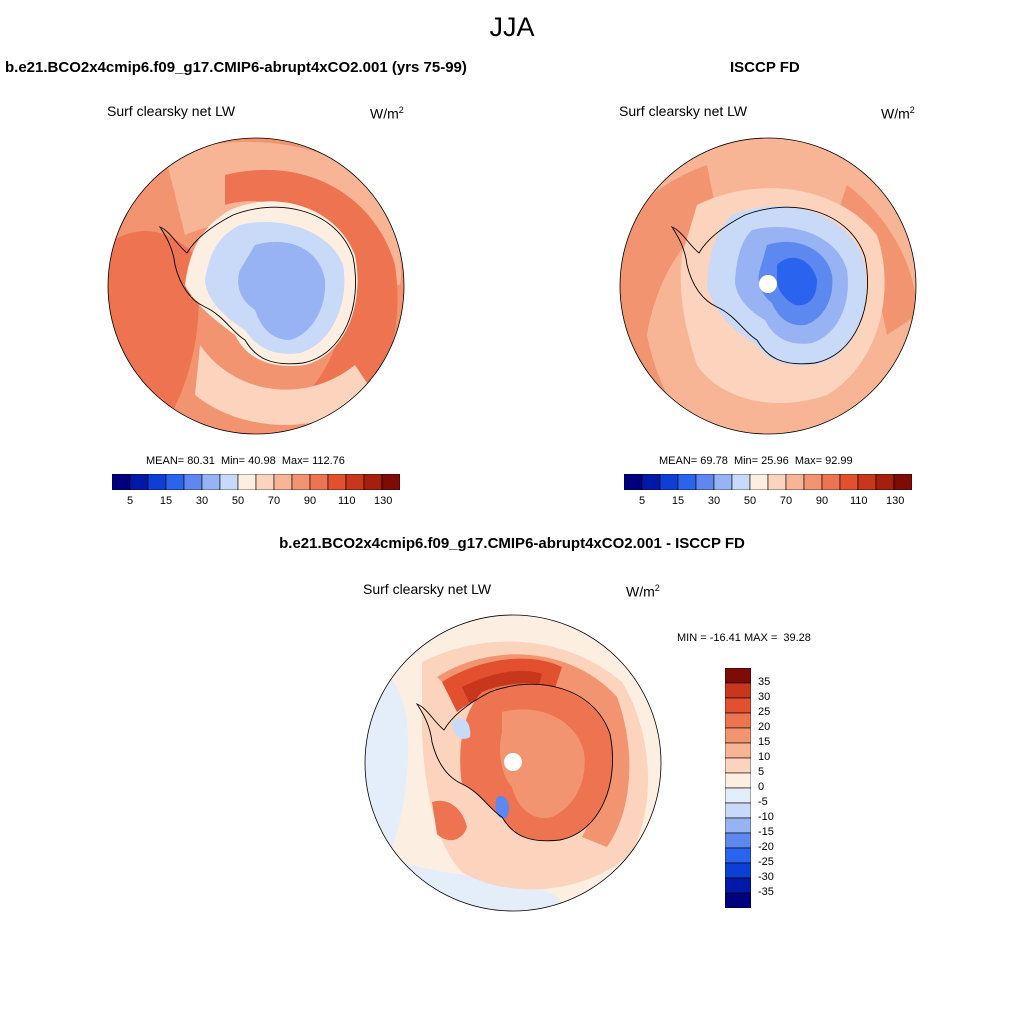 The width and height of the screenshot is (1024, 1024). Describe the element at coordinates (744, 638) in the screenshot. I see `diff-stats: MIN = -16.41 MAX = 39.28` at that location.